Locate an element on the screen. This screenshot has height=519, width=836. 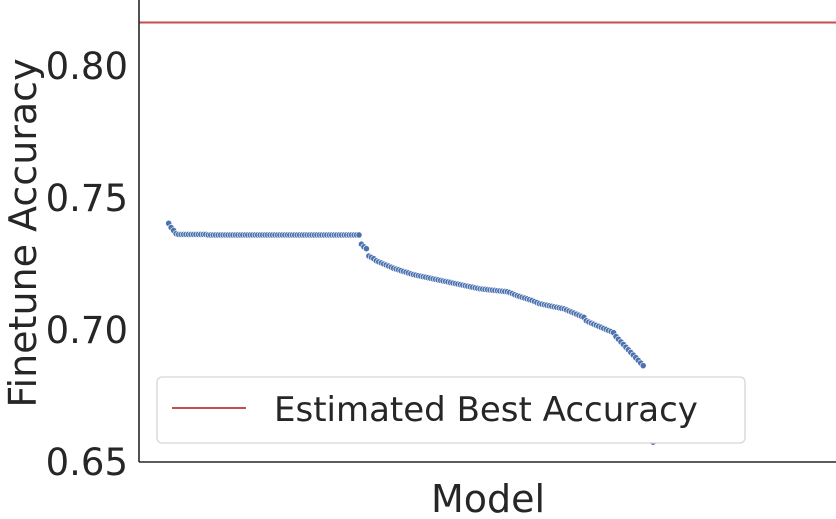
y-axis-label: Finetune Accuracy is located at coordinates (23, 232).